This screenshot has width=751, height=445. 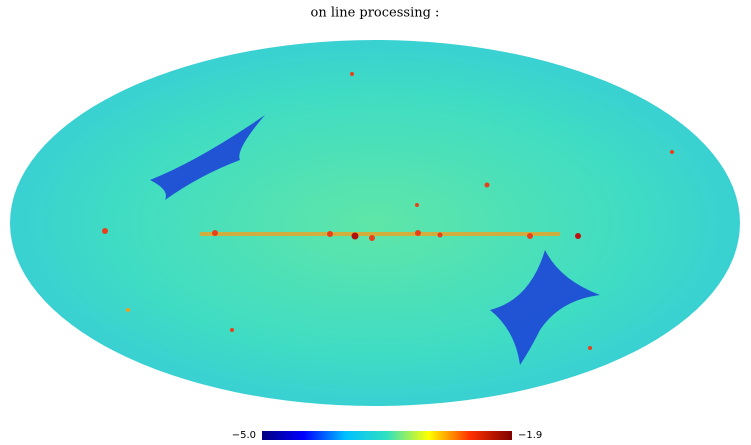 What do you see at coordinates (530, 435) in the screenshot?
I see `colorbar-tick-label: −1.9` at bounding box center [530, 435].